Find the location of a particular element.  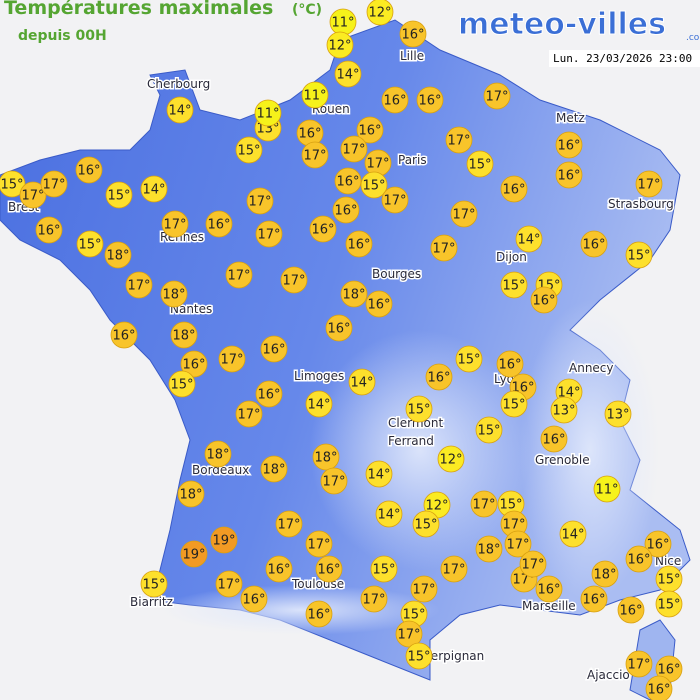

temperature-marker: 13° is located at coordinates (564, 410).